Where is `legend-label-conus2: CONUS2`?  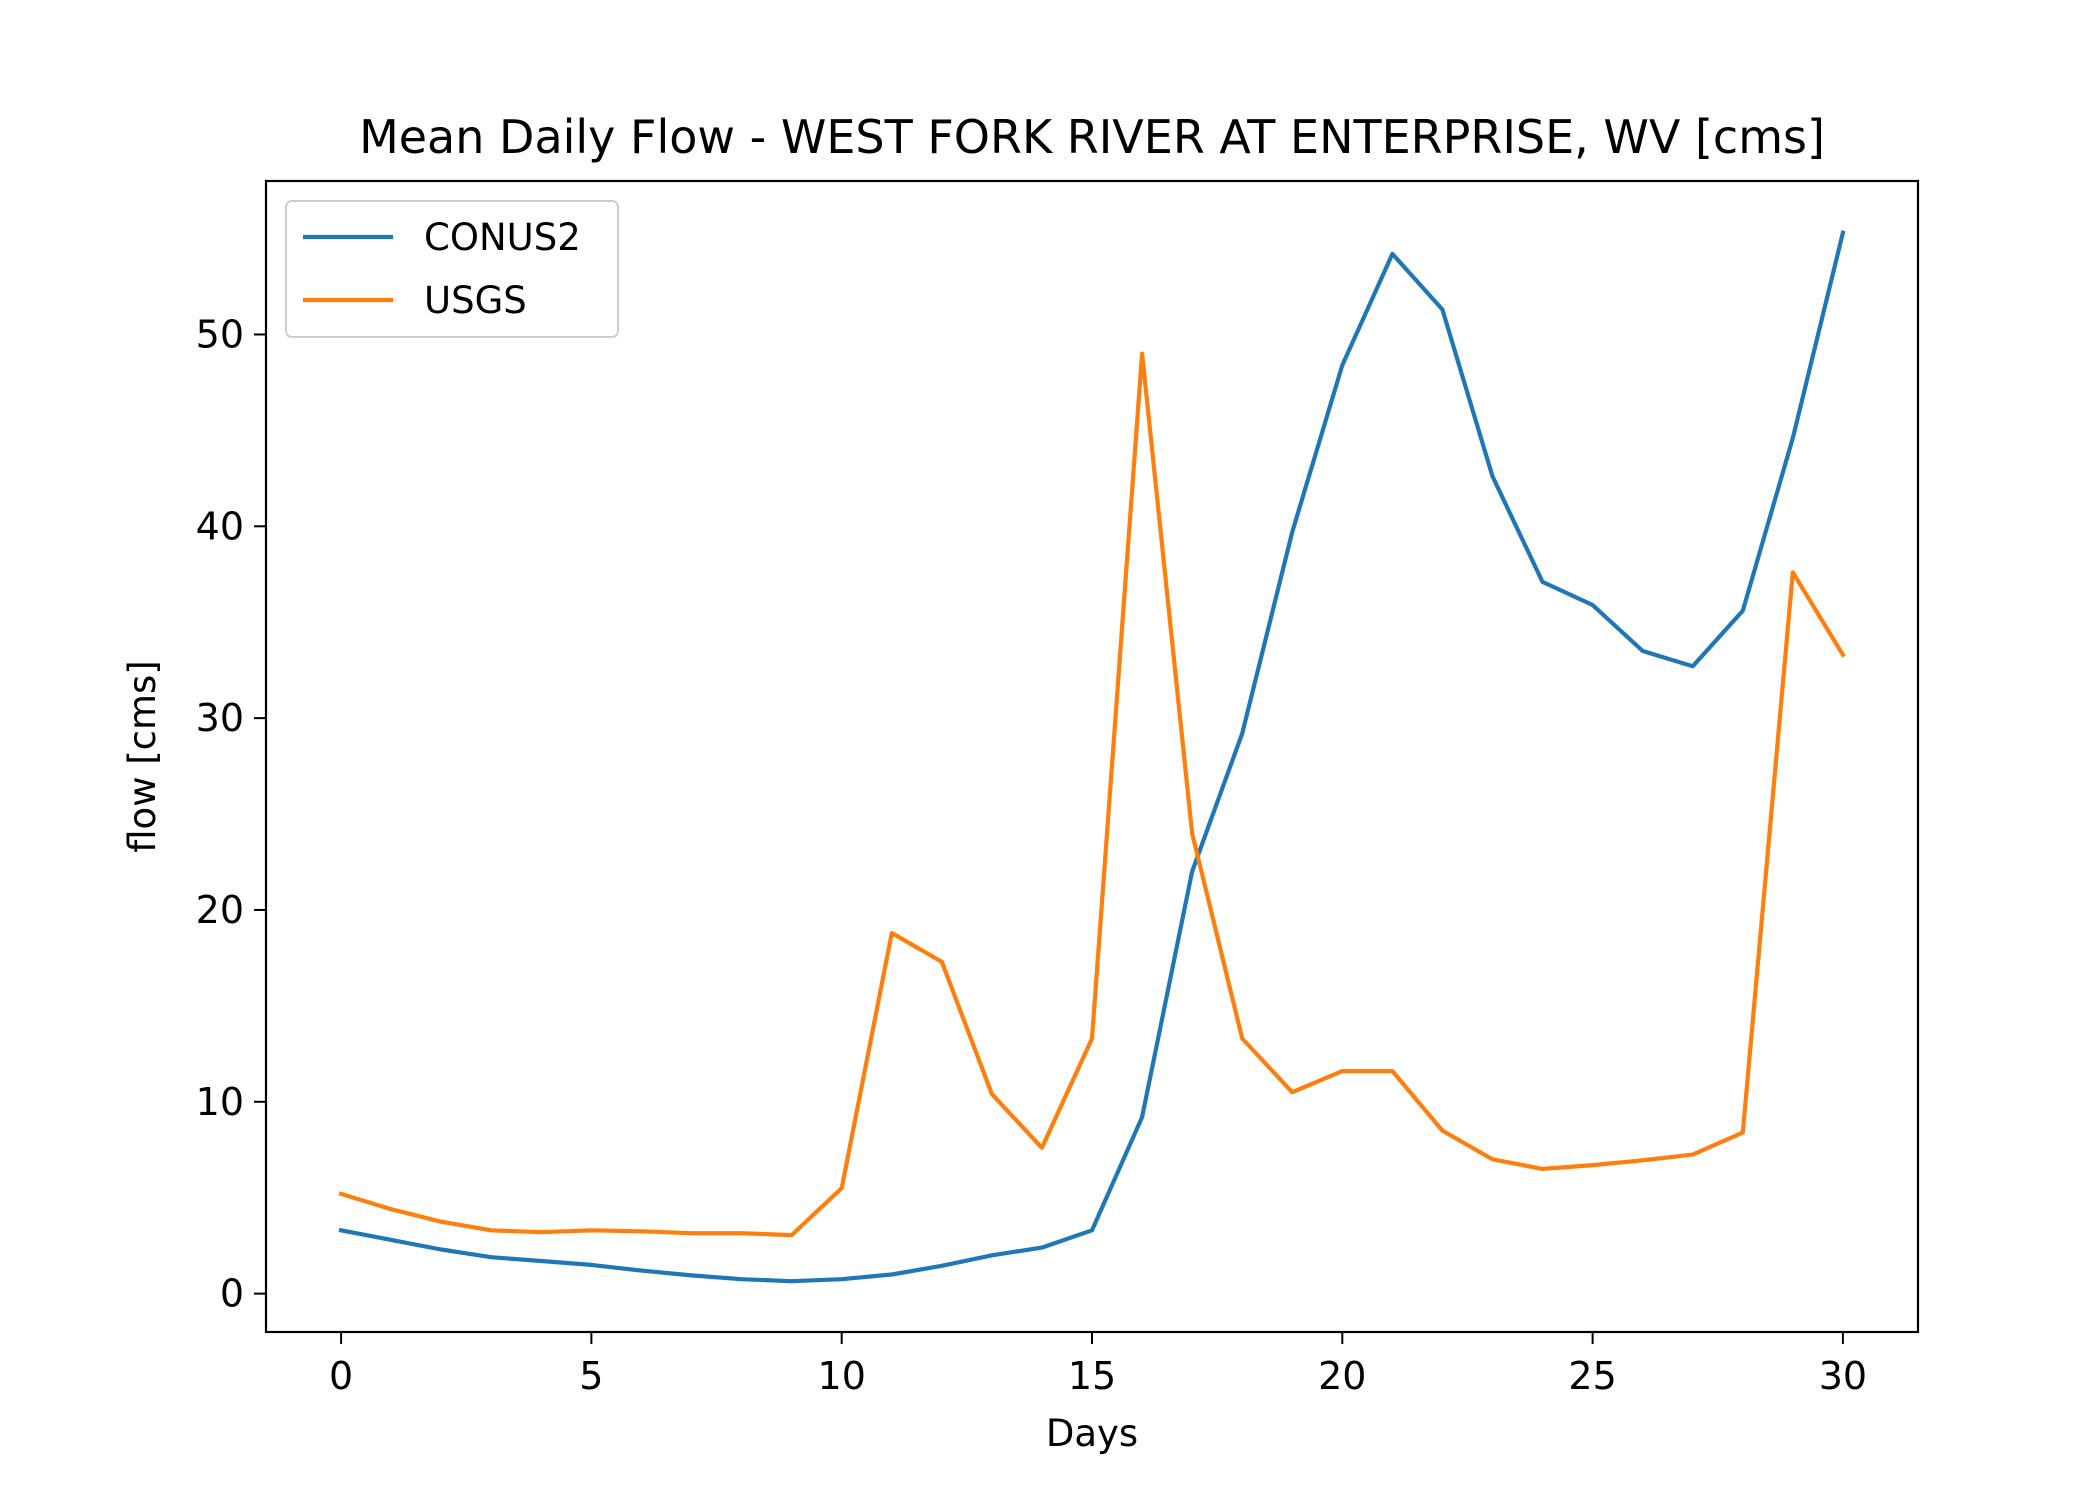 legend-label-conus2: CONUS2 is located at coordinates (502, 237).